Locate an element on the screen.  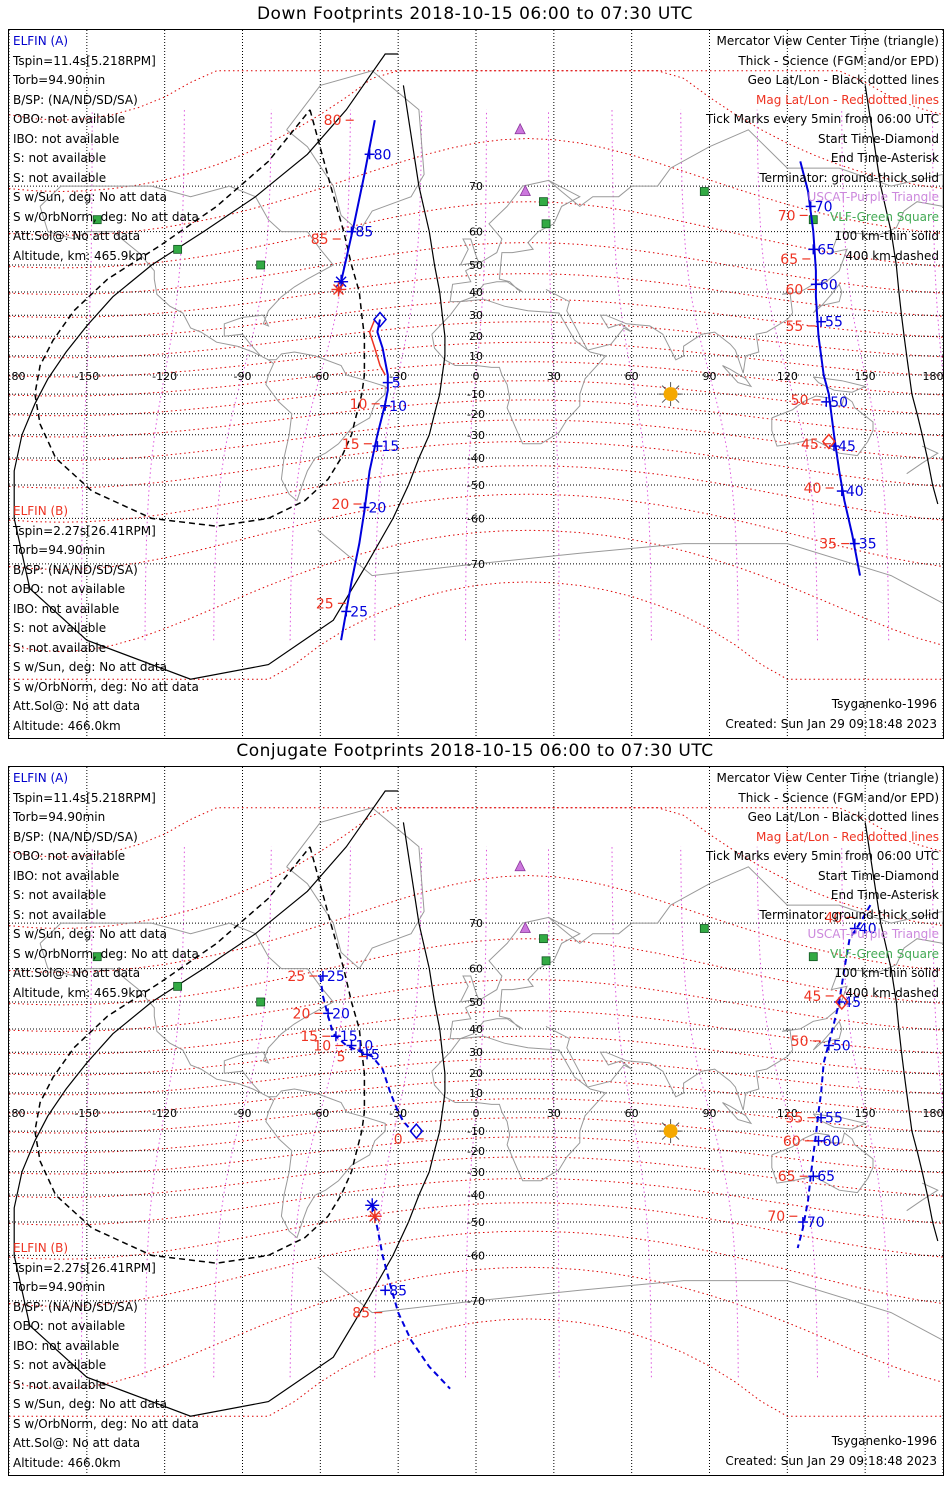
legend-line: Mag Lat/Lon - Red dotted lines is located at coordinates (847, 99).